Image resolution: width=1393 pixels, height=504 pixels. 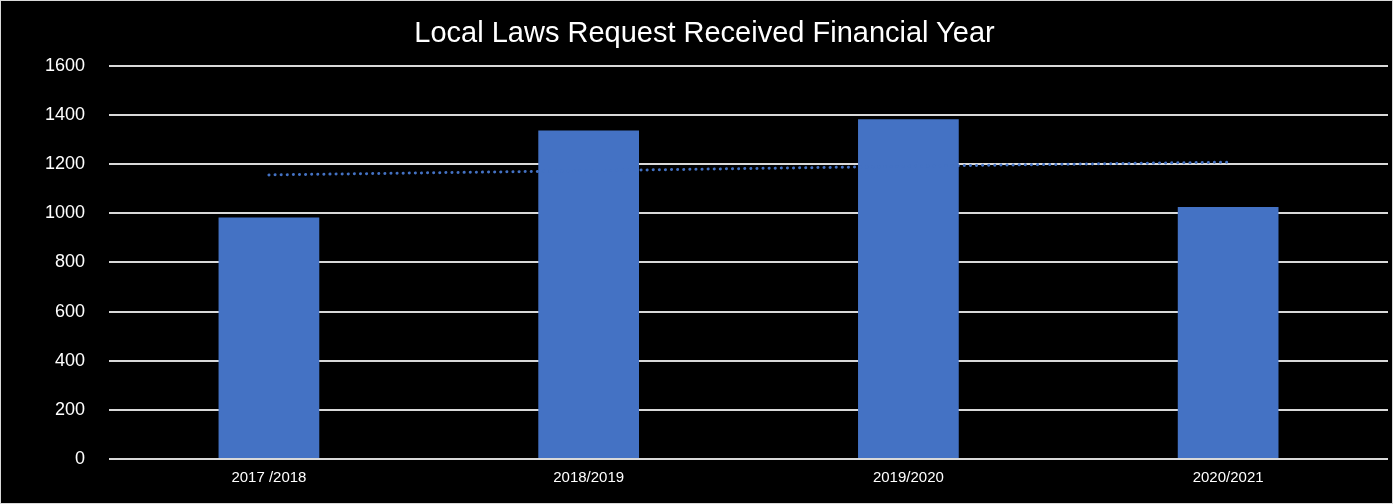 What do you see at coordinates (70, 359) in the screenshot?
I see `y-tick-label: 400` at bounding box center [70, 359].